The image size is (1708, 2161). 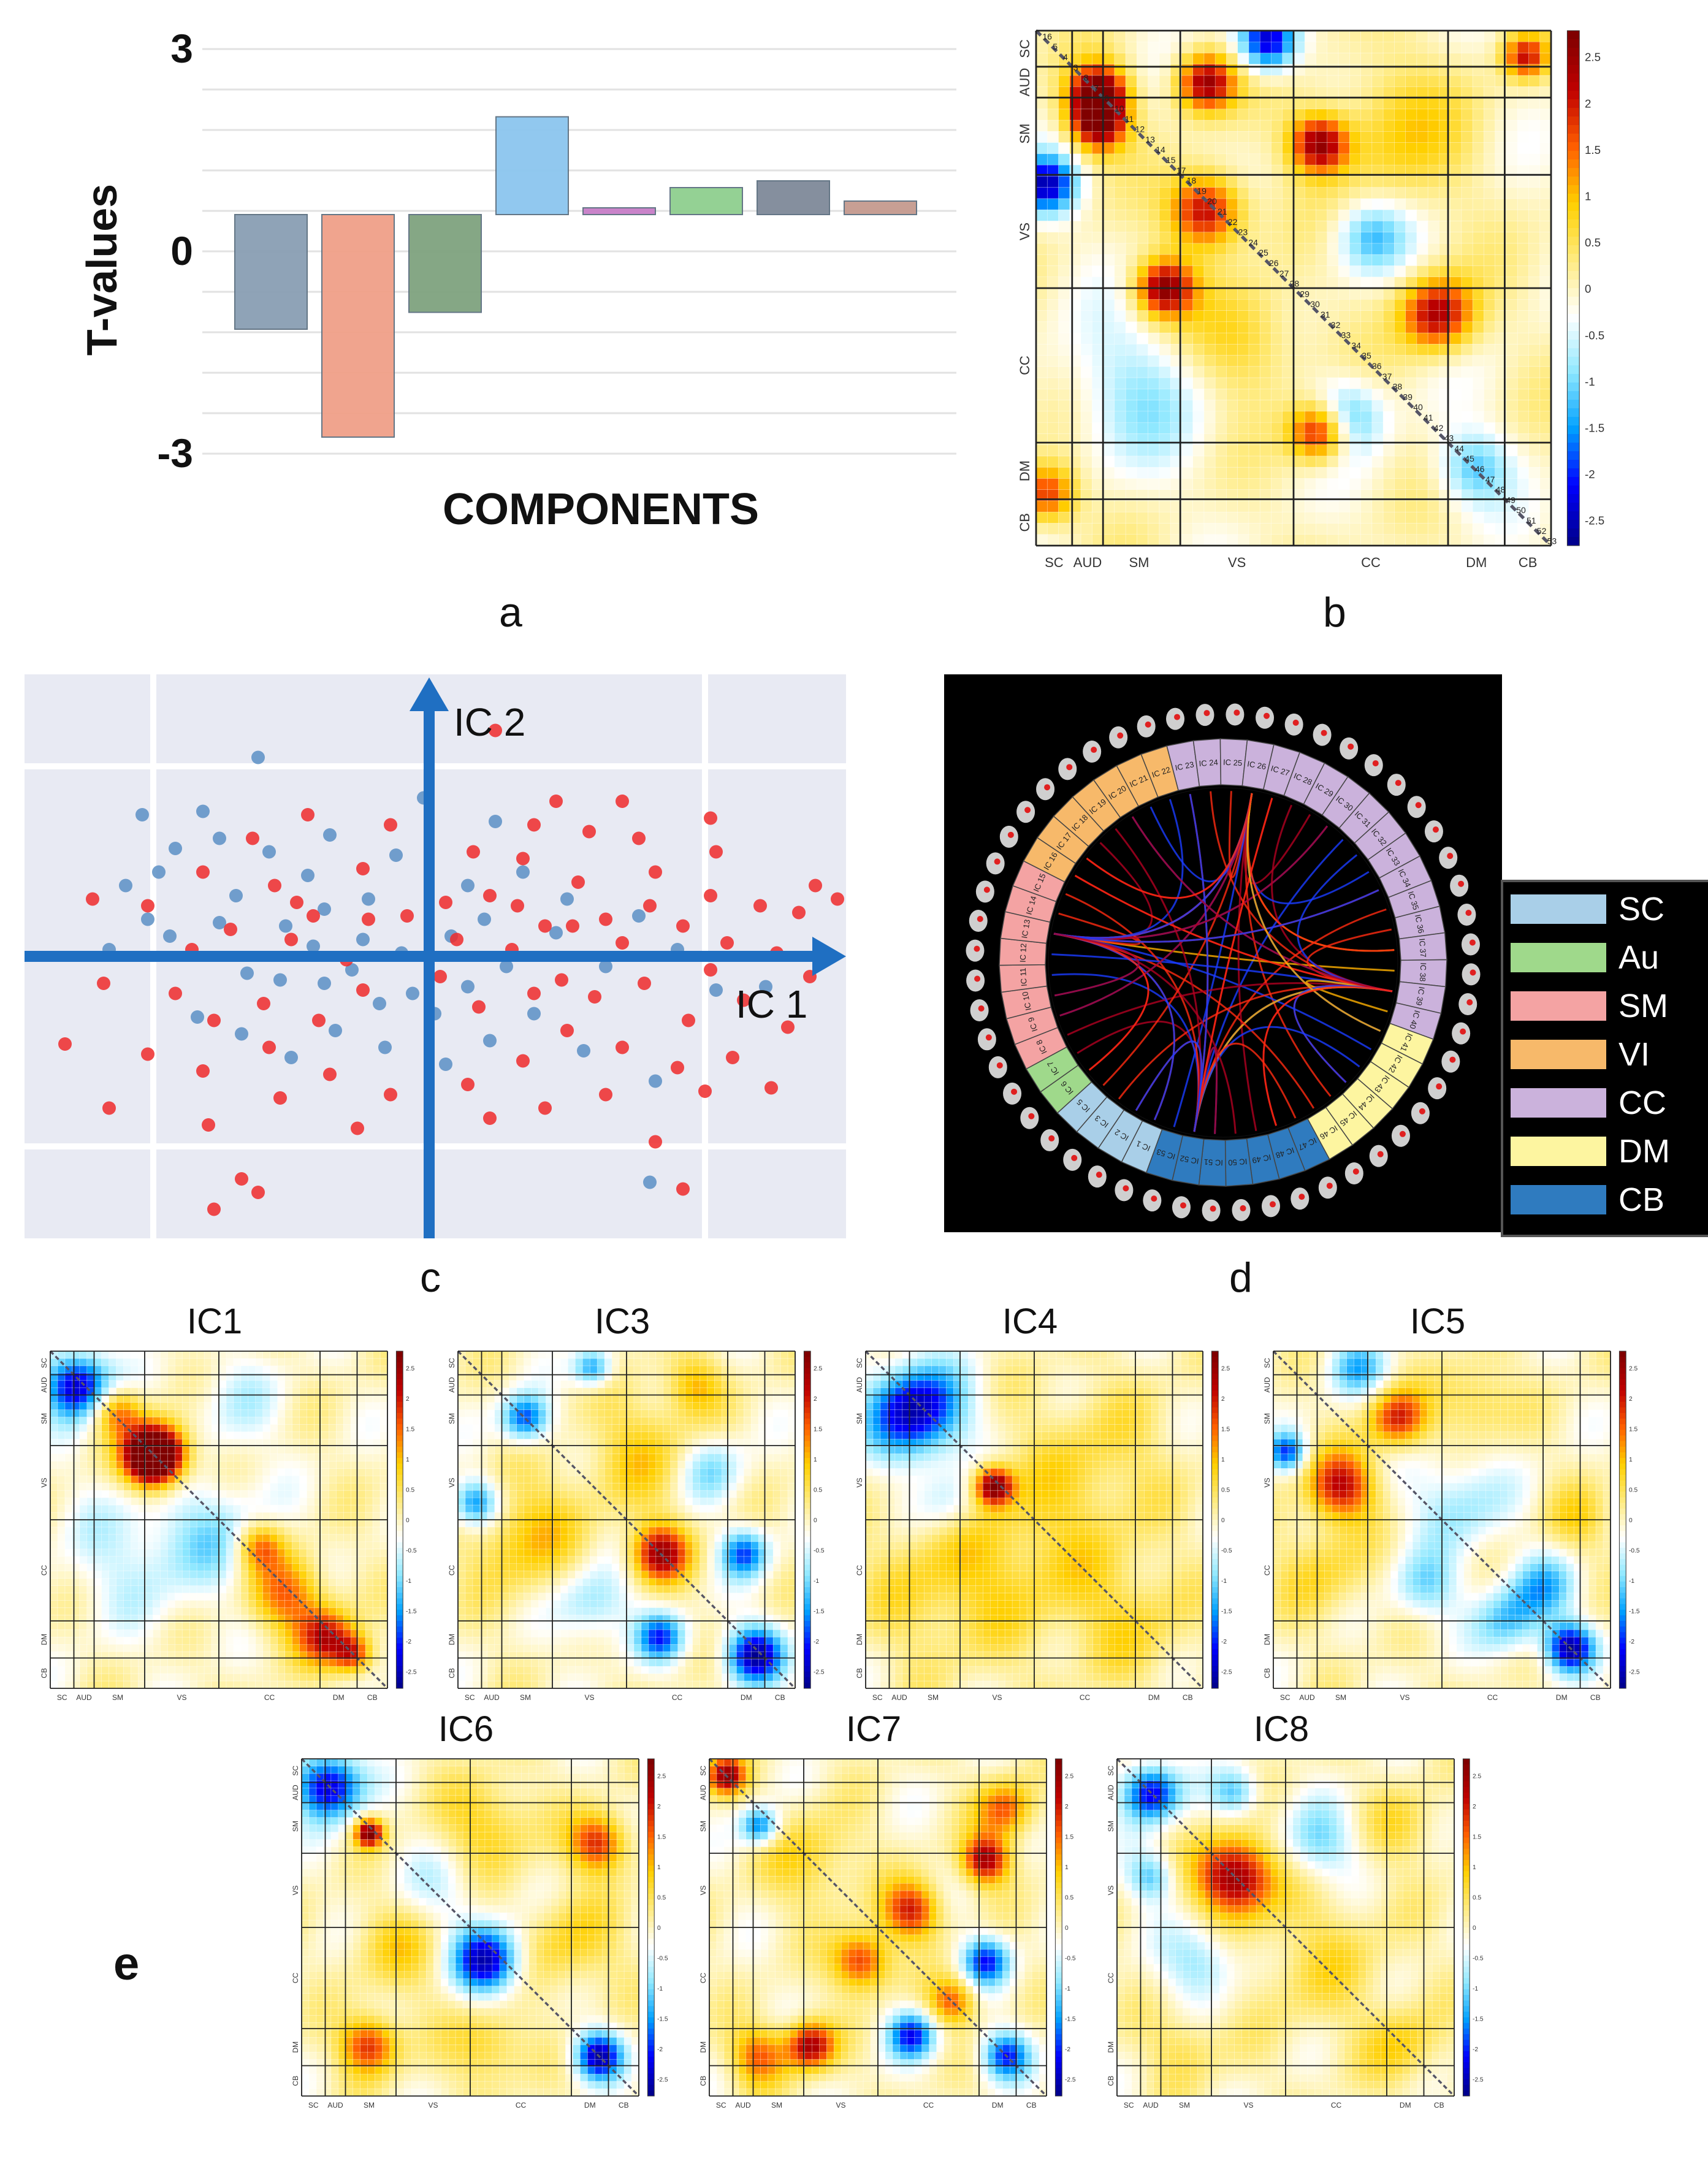 I want to click on ring-label: IC 24, so click(x=1208, y=763).